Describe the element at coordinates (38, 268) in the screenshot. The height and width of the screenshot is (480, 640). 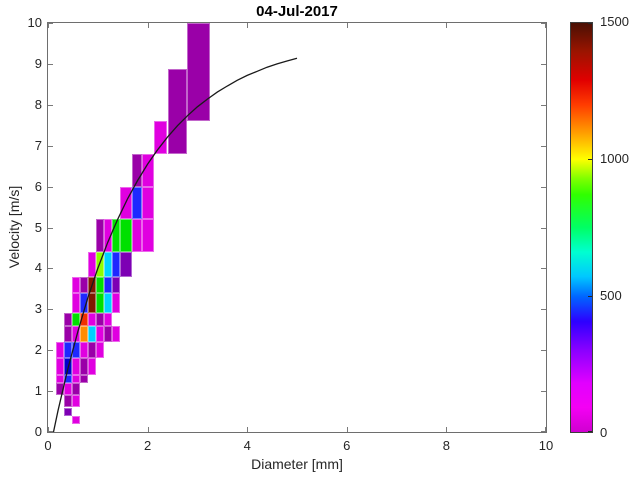
I see `y-tick-label: 4` at that location.